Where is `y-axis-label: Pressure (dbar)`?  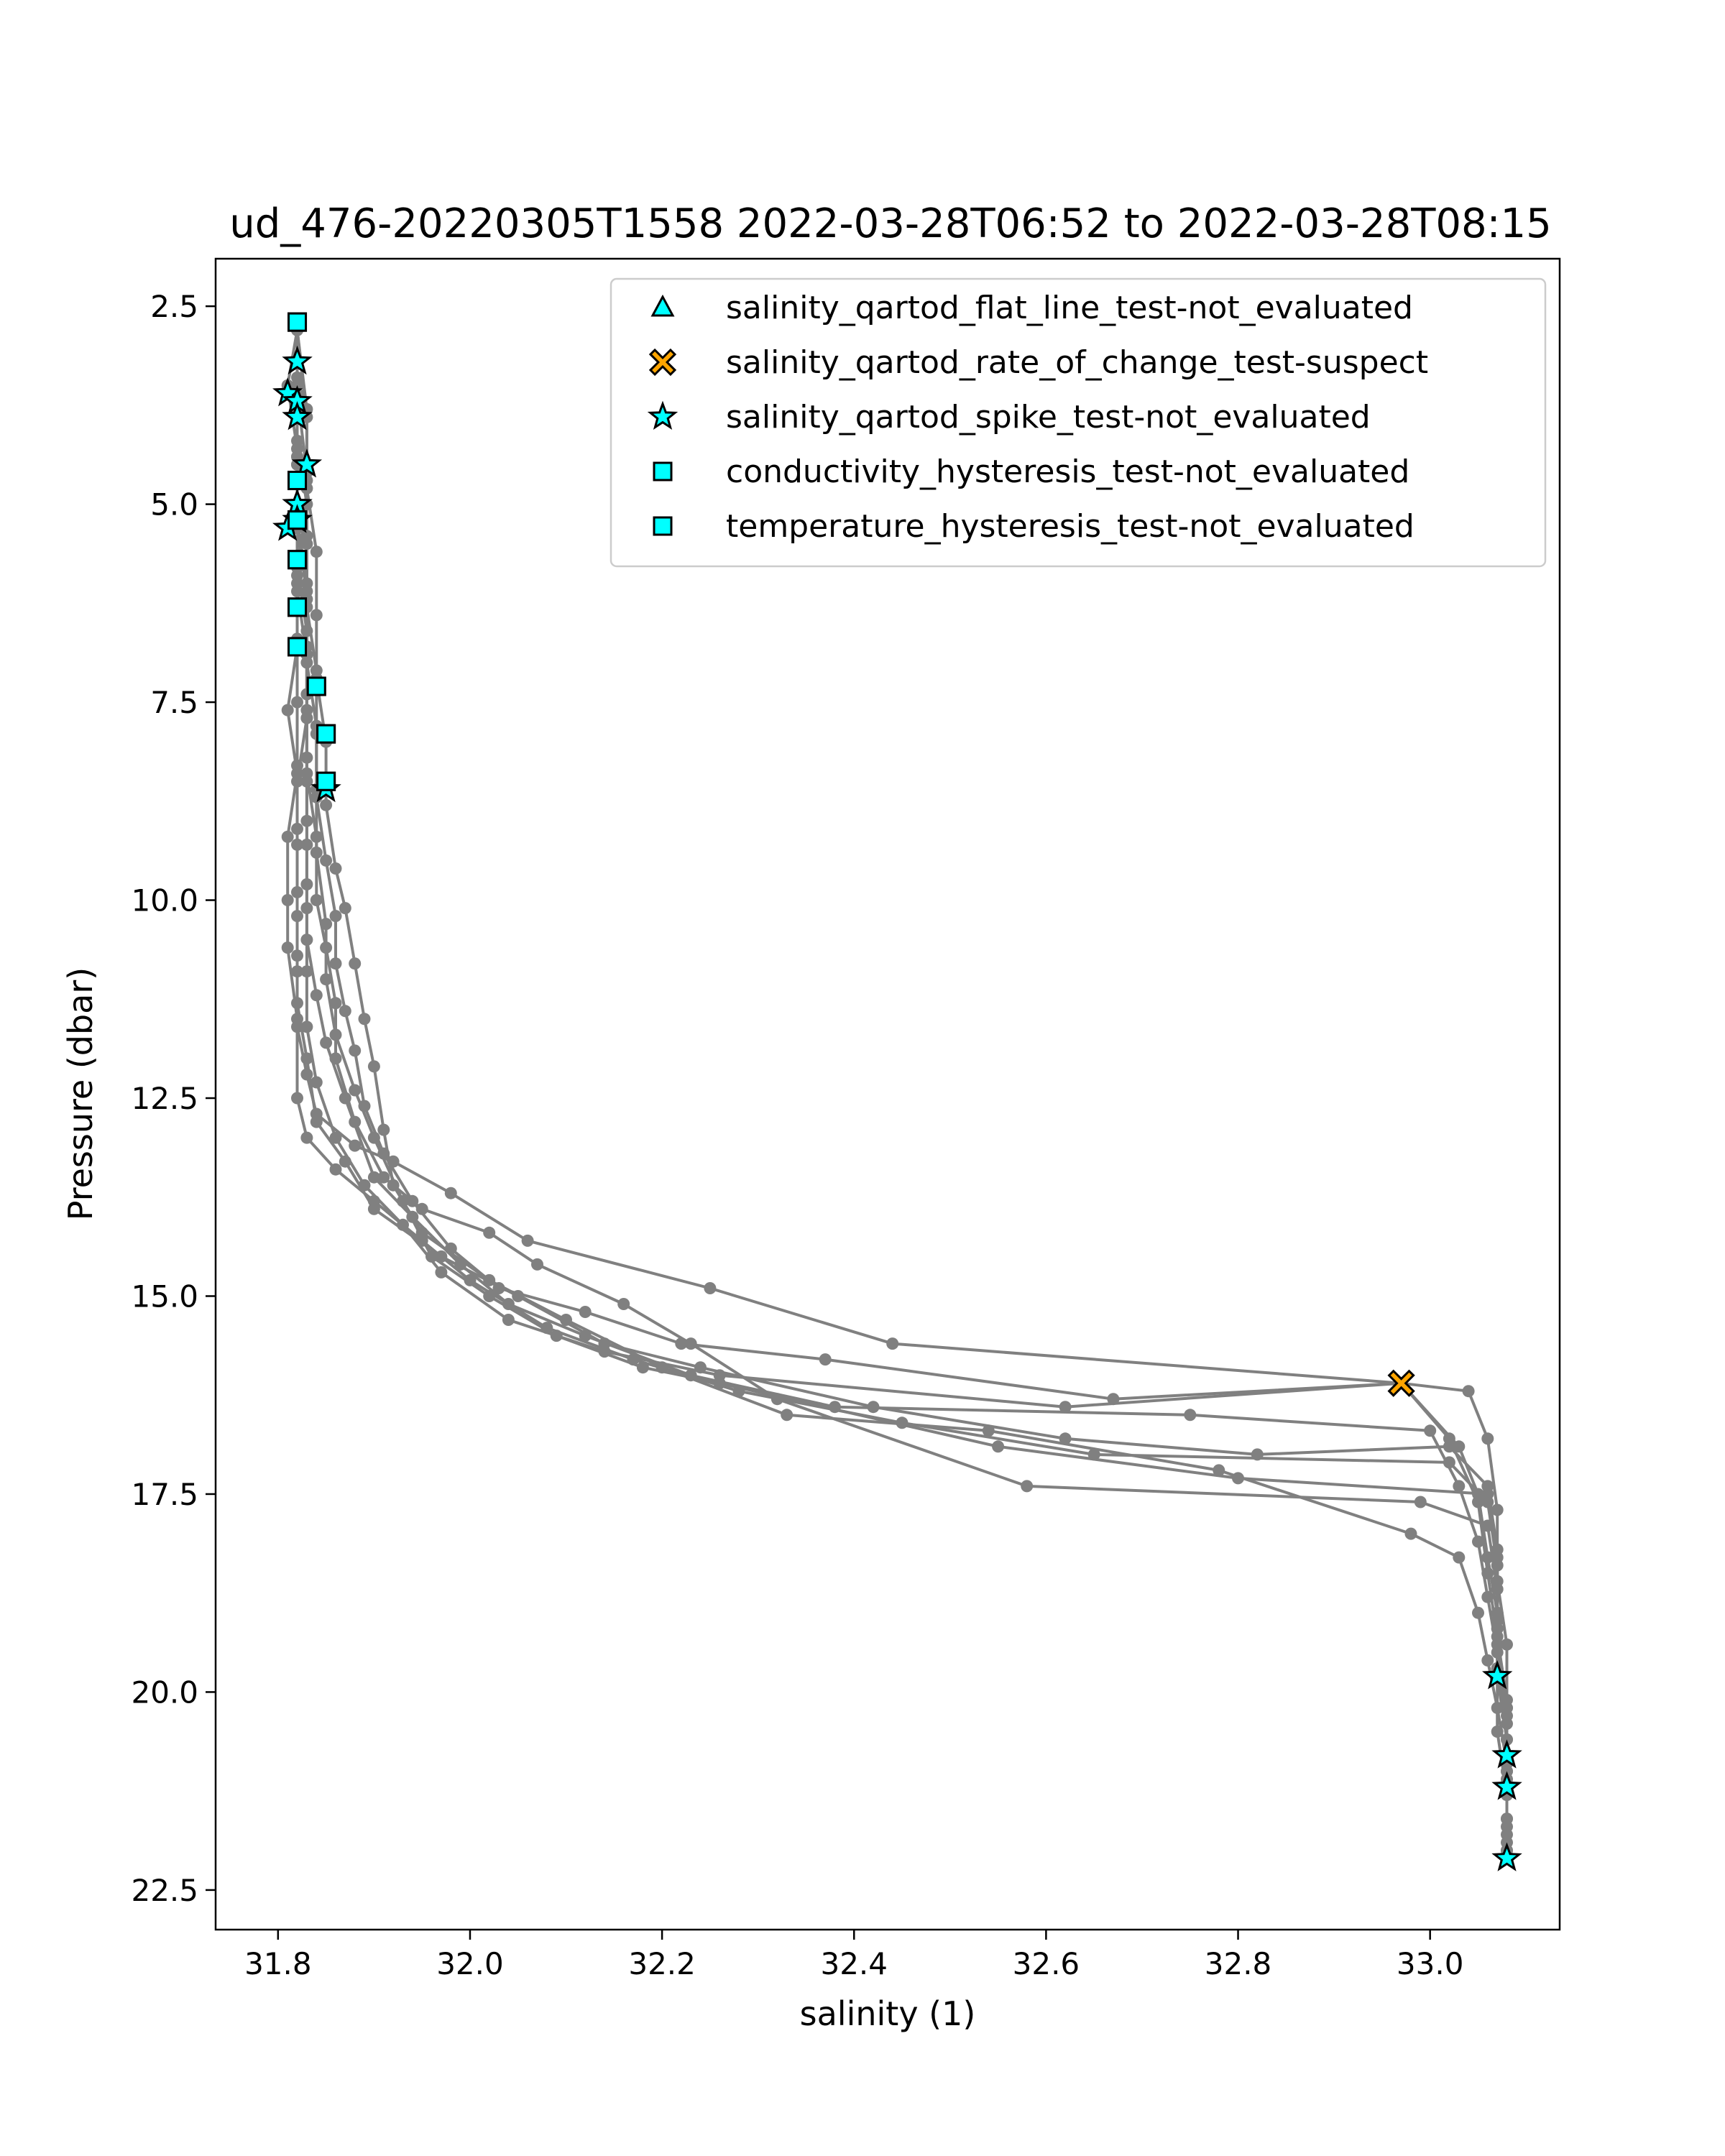 y-axis-label: Pressure (dbar) is located at coordinates (80, 1093).